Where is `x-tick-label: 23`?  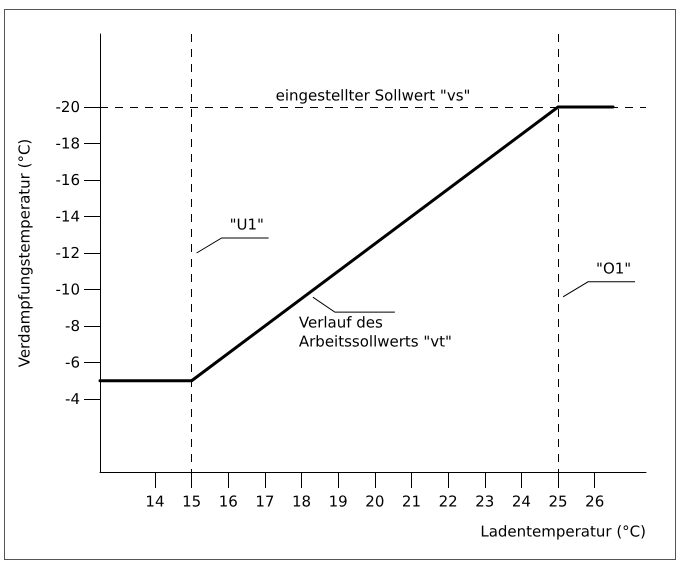 x-tick-label: 23 is located at coordinates (484, 501).